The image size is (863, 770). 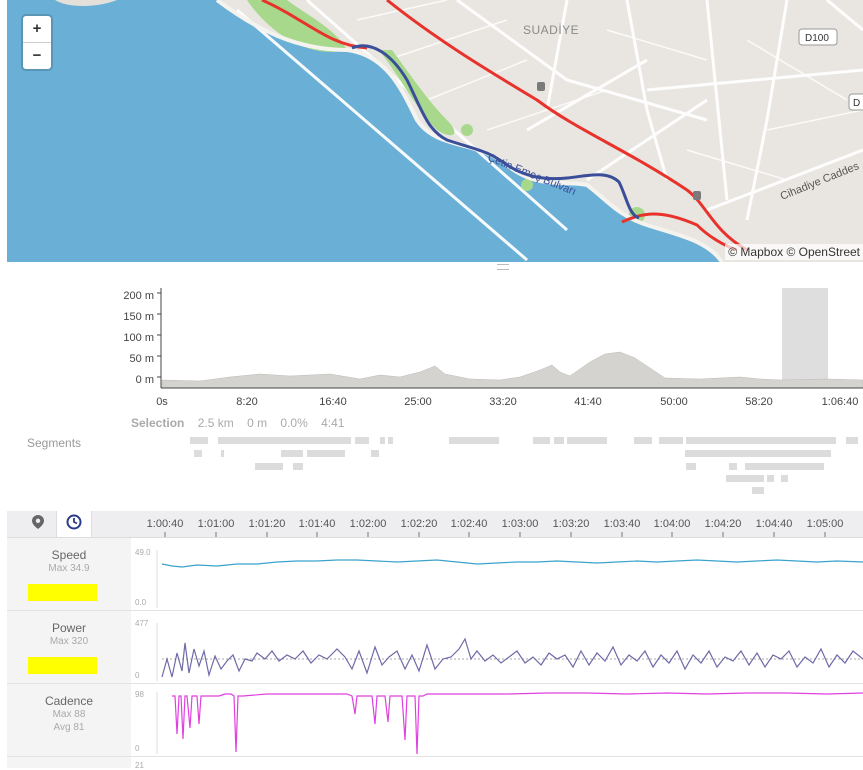 I want to click on elevation-y-tick: 100 m, so click(x=138, y=338).